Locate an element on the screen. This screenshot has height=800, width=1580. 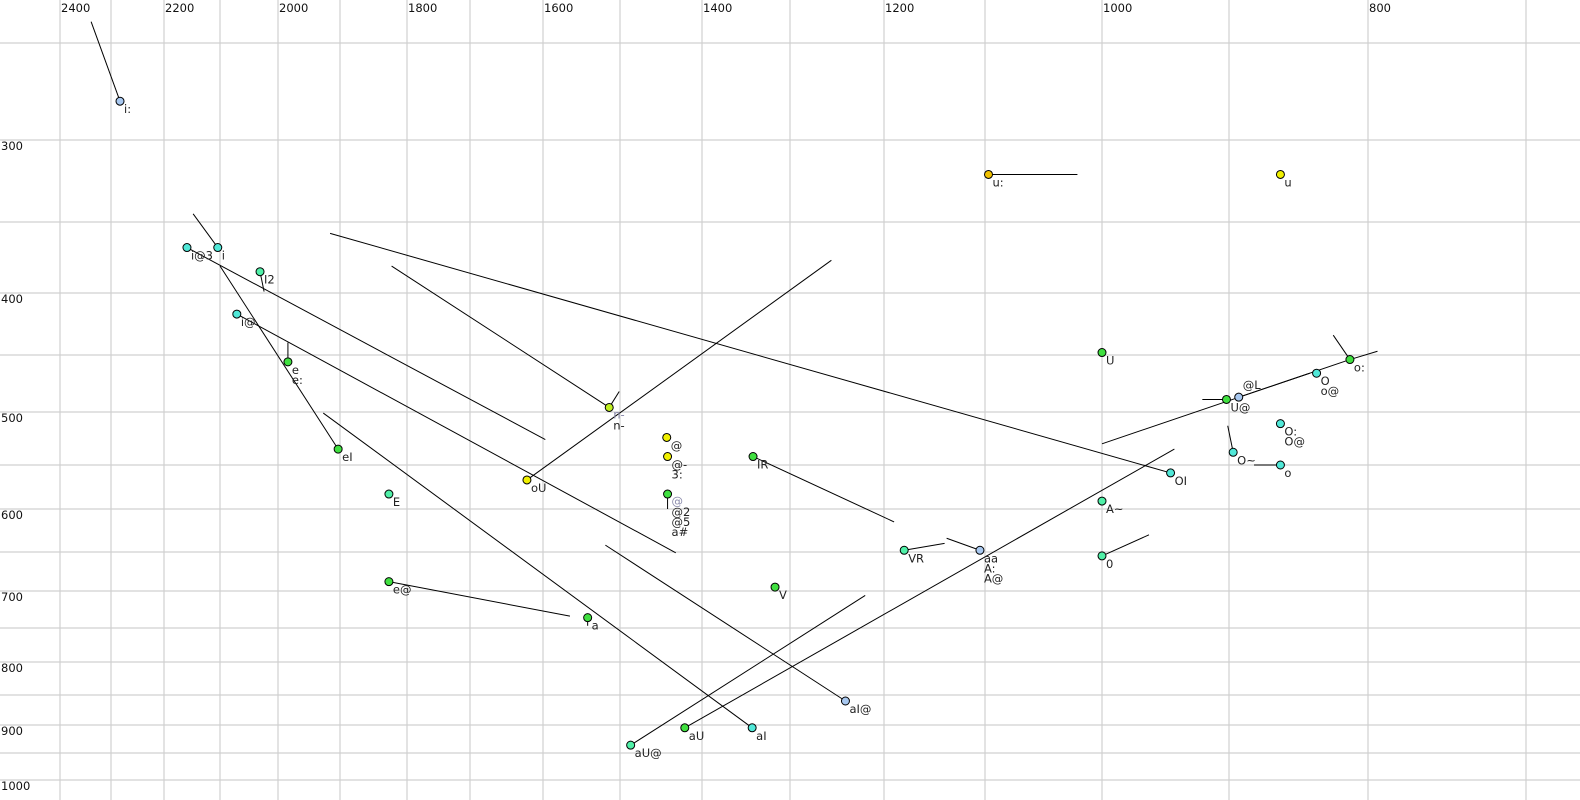
vowel-label-group: ee: is located at coordinates (297, 375).